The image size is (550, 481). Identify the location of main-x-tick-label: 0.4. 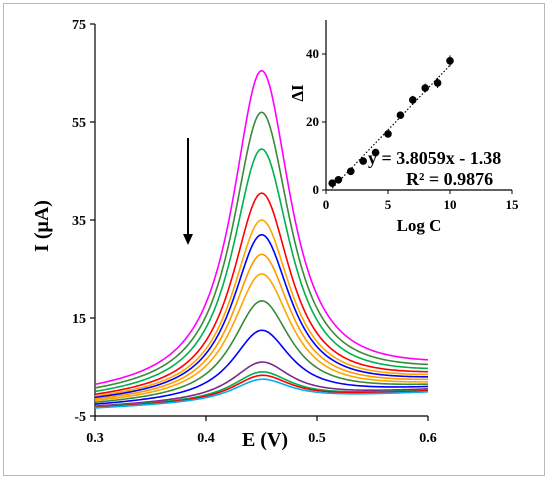
(206, 438).